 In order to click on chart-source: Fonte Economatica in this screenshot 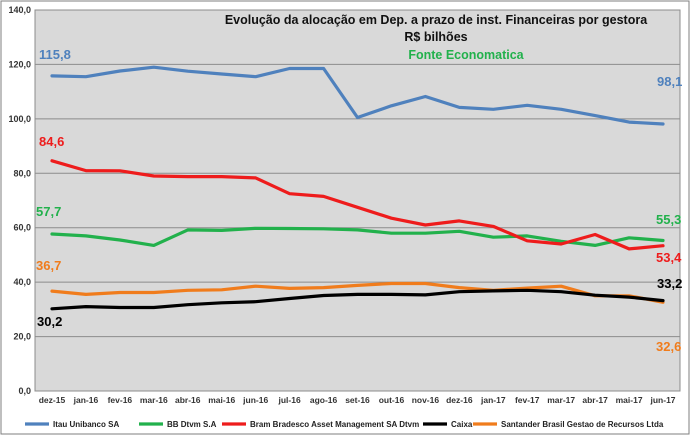, I will do `click(466, 55)`.